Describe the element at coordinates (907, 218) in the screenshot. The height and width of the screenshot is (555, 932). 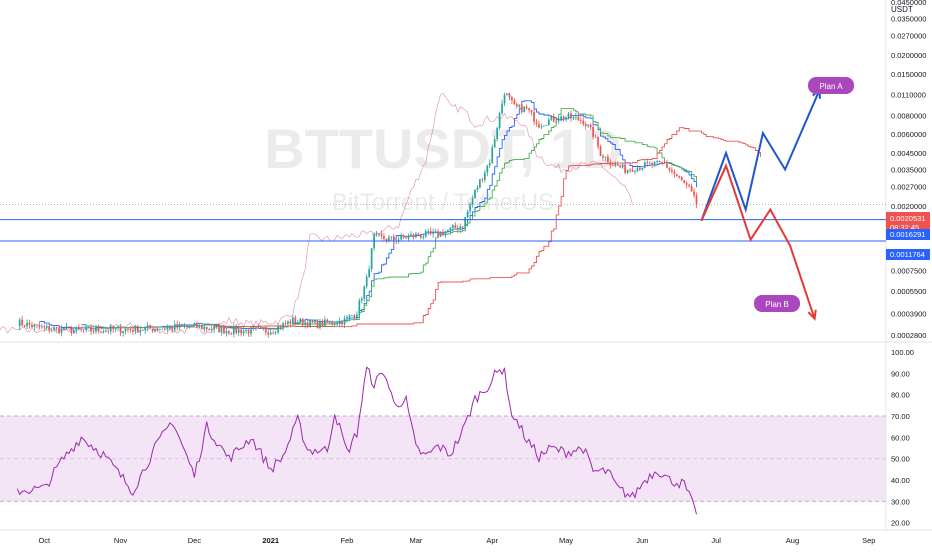
I see `last-price-value: 0.0020531` at that location.